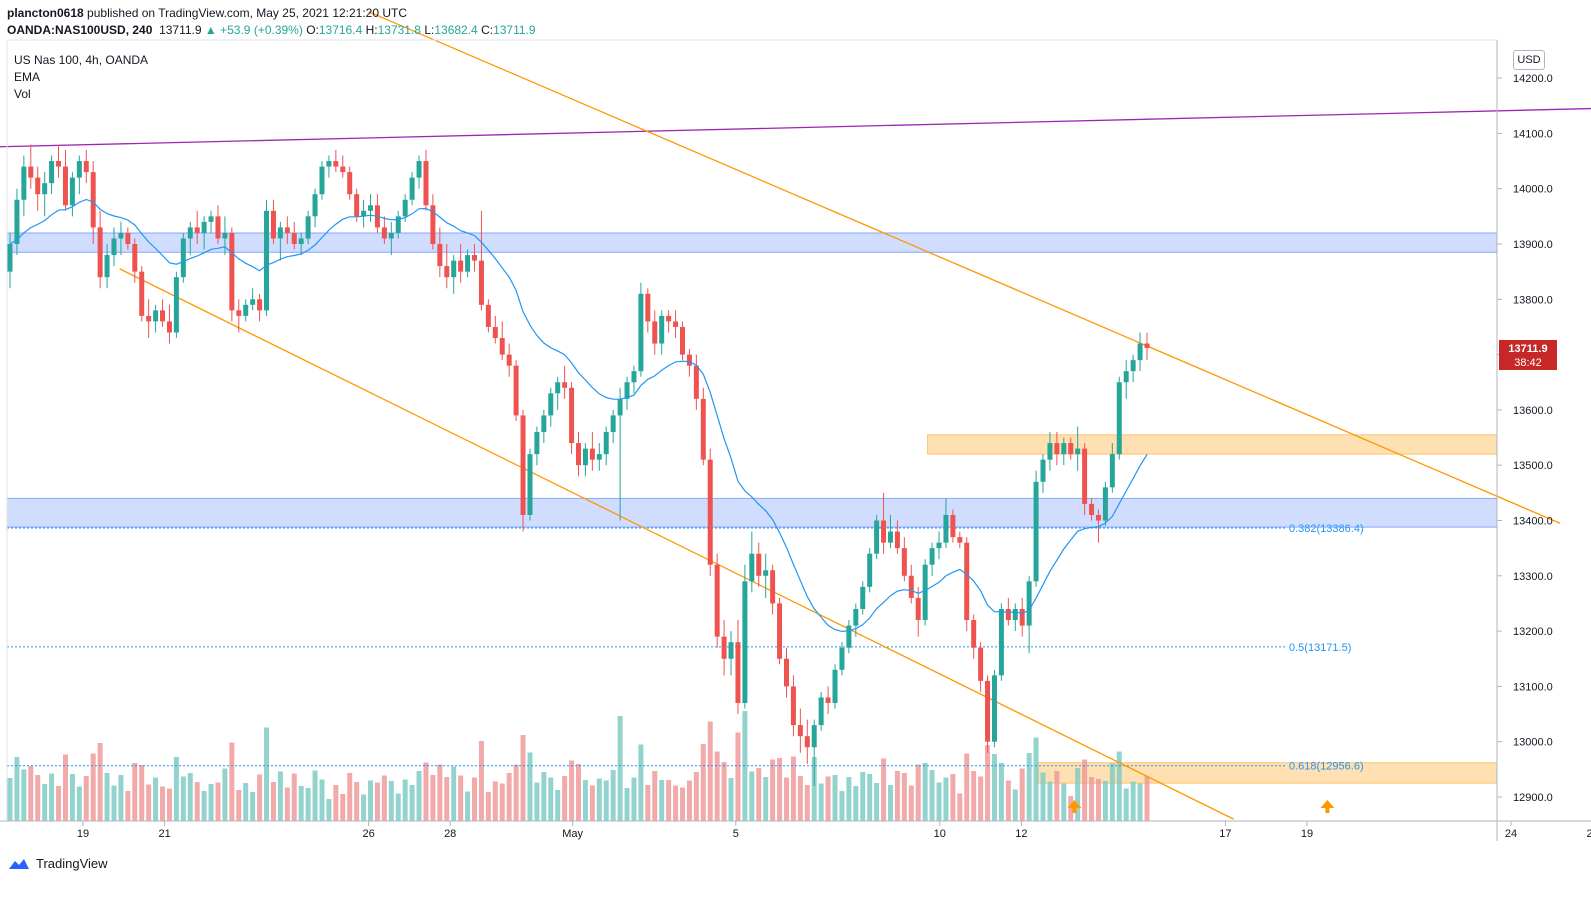 The image size is (1591, 897). What do you see at coordinates (1529, 60) in the screenshot?
I see `currency-button: USD` at bounding box center [1529, 60].